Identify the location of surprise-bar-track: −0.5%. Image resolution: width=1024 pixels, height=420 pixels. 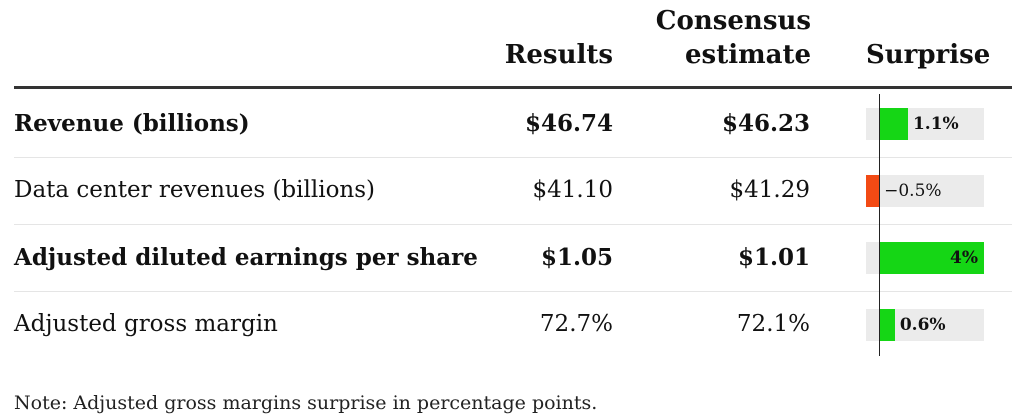
(925, 191).